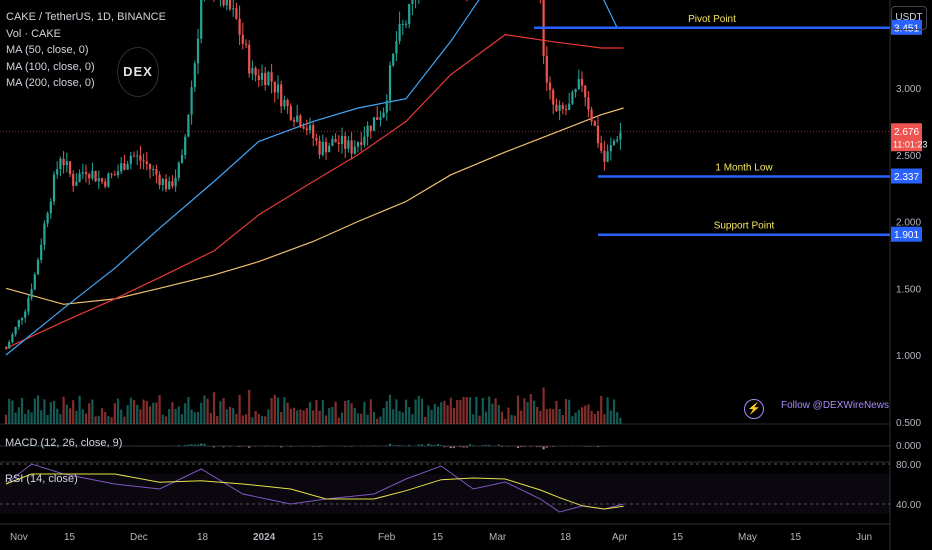 The image size is (932, 550). What do you see at coordinates (34, 33) in the screenshot?
I see `volume-legend: Vol · CAKE` at bounding box center [34, 33].